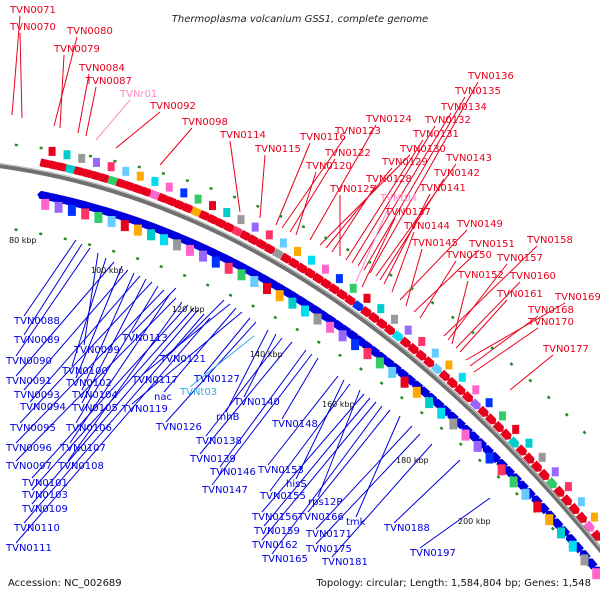  Describe the element at coordinates (228, 417) in the screenshot. I see `reverse-gene-label: rnhB` at that location.